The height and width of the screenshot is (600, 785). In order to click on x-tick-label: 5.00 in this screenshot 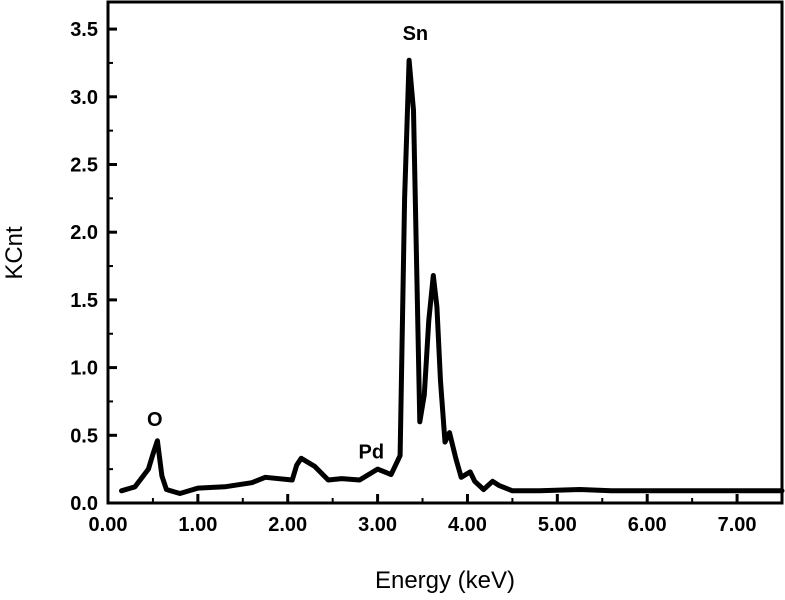, I will do `click(557, 525)`.